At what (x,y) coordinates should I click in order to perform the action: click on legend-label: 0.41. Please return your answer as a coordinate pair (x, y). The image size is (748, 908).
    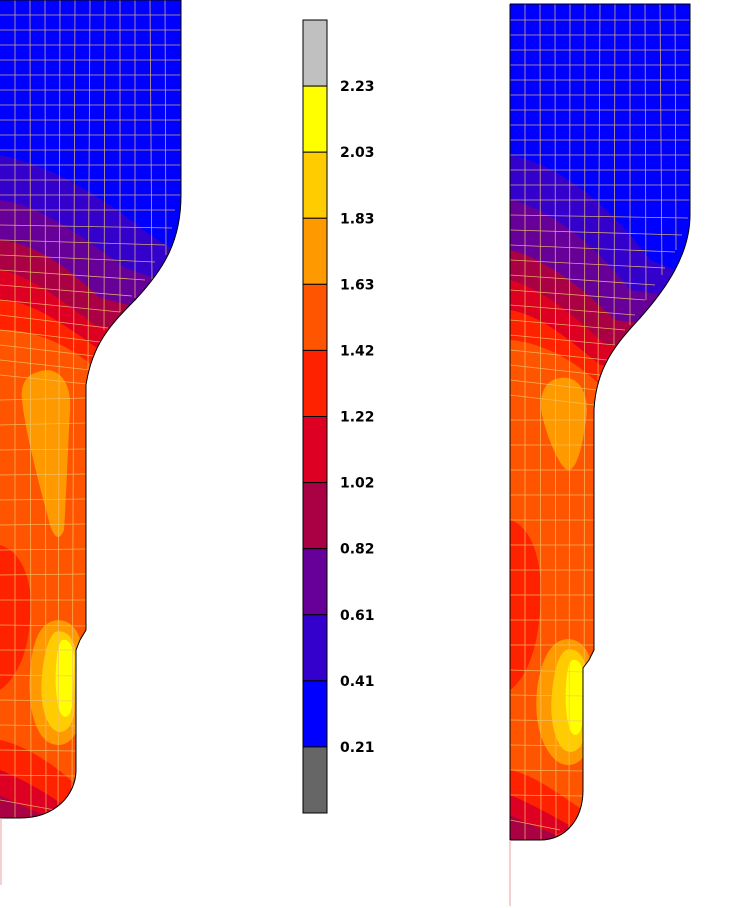
    Looking at the image, I should click on (357, 682).